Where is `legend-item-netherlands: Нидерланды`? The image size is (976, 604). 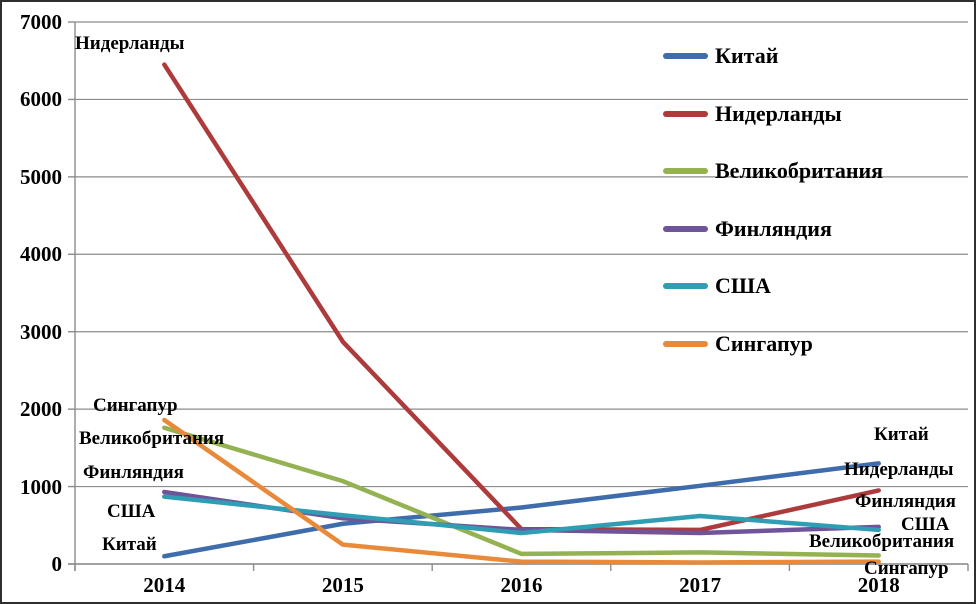 legend-item-netherlands: Нидерланды is located at coordinates (752, 114).